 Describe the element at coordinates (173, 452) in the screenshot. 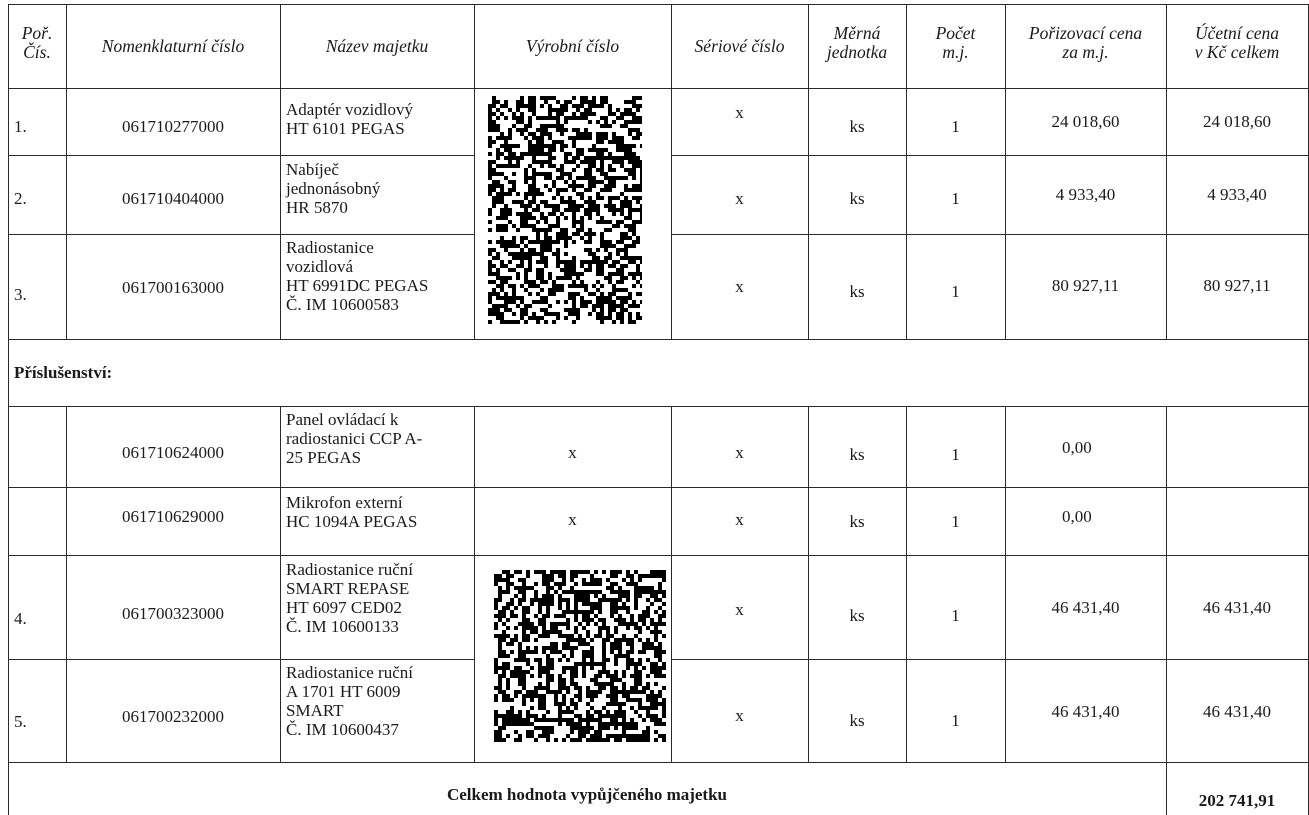

I see `nomenclature-number: 061710624000` at that location.